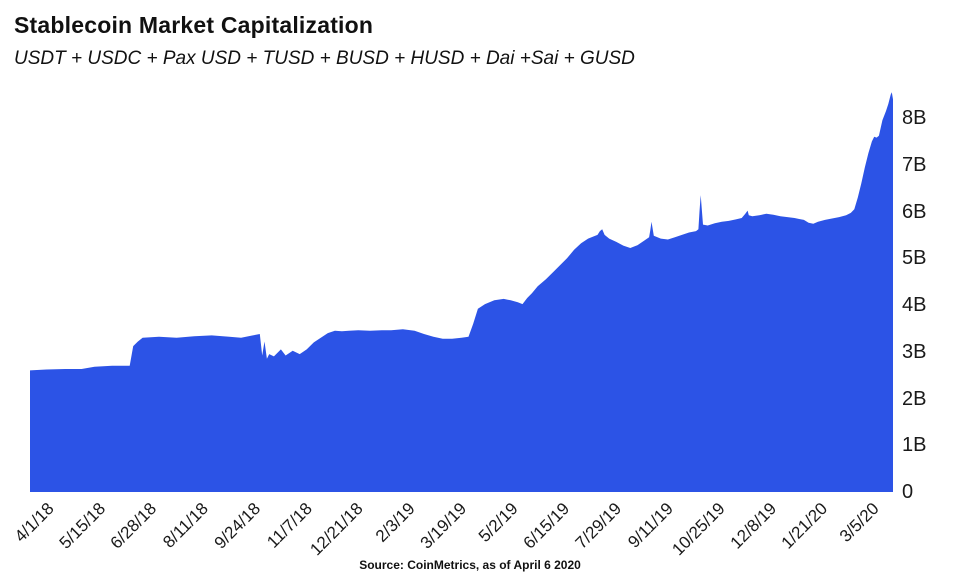 This screenshot has width=960, height=584. Describe the element at coordinates (914, 118) in the screenshot. I see `y-axis-tick-label: 8B` at that location.